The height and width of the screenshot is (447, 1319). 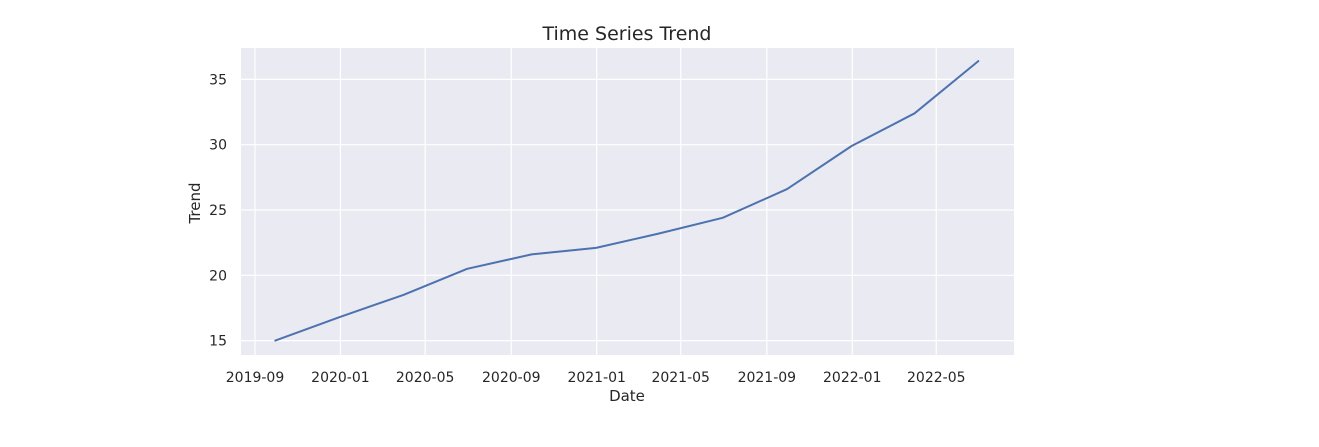 What do you see at coordinates (596, 378) in the screenshot?
I see `x-tick-label: 2021-01` at bounding box center [596, 378].